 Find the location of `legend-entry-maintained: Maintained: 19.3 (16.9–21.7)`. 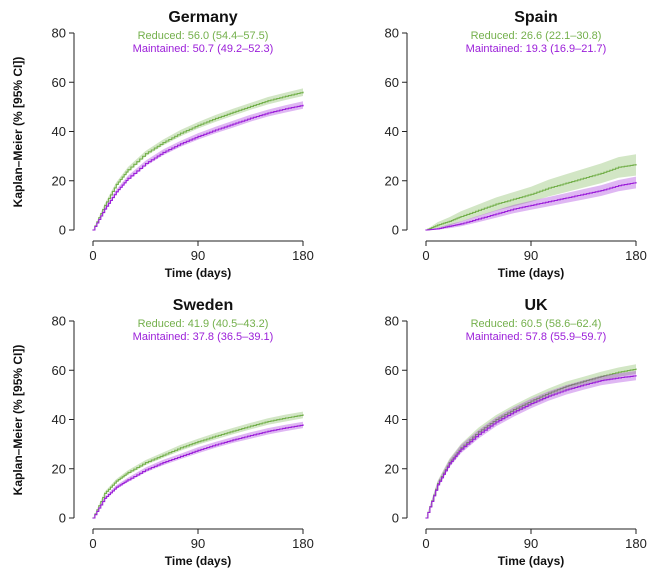

legend-entry-maintained: Maintained: 19.3 (16.9–21.7) is located at coordinates (536, 49).